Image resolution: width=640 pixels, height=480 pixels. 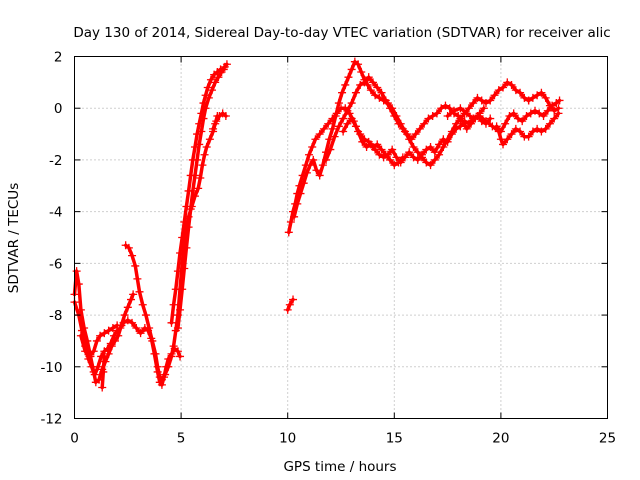 I want to click on x-tick-label: 5, so click(x=181, y=439).